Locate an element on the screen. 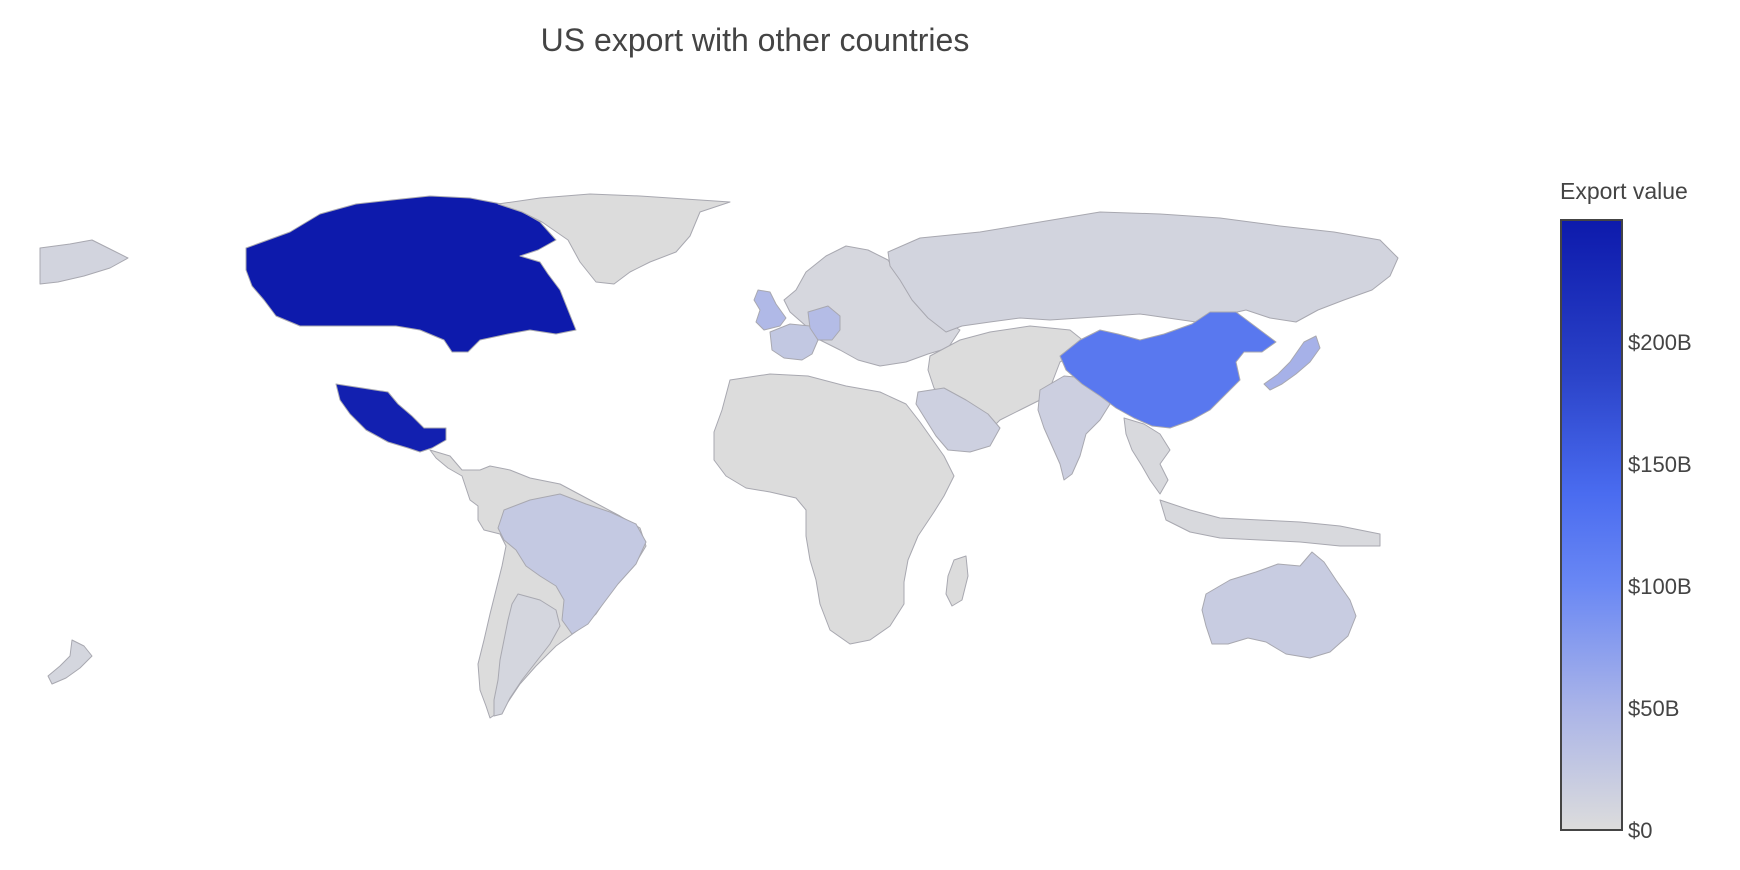 Image resolution: width=1740 pixels, height=870 pixels. country-indonesia is located at coordinates (1270, 523).